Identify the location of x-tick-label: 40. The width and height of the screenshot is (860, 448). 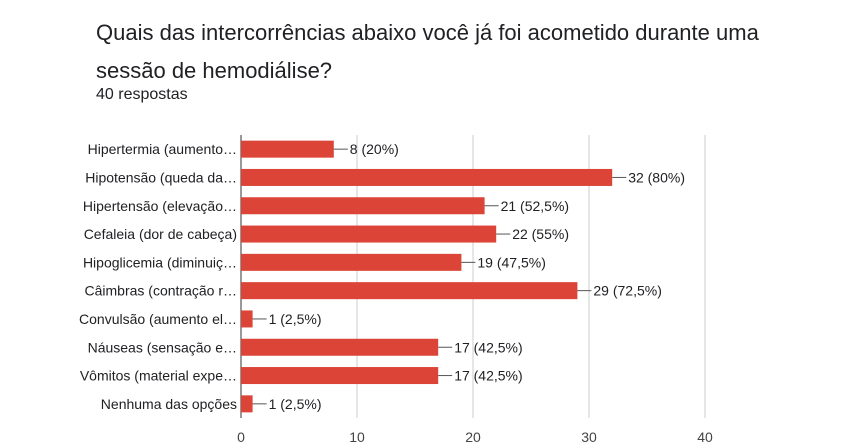
(705, 437).